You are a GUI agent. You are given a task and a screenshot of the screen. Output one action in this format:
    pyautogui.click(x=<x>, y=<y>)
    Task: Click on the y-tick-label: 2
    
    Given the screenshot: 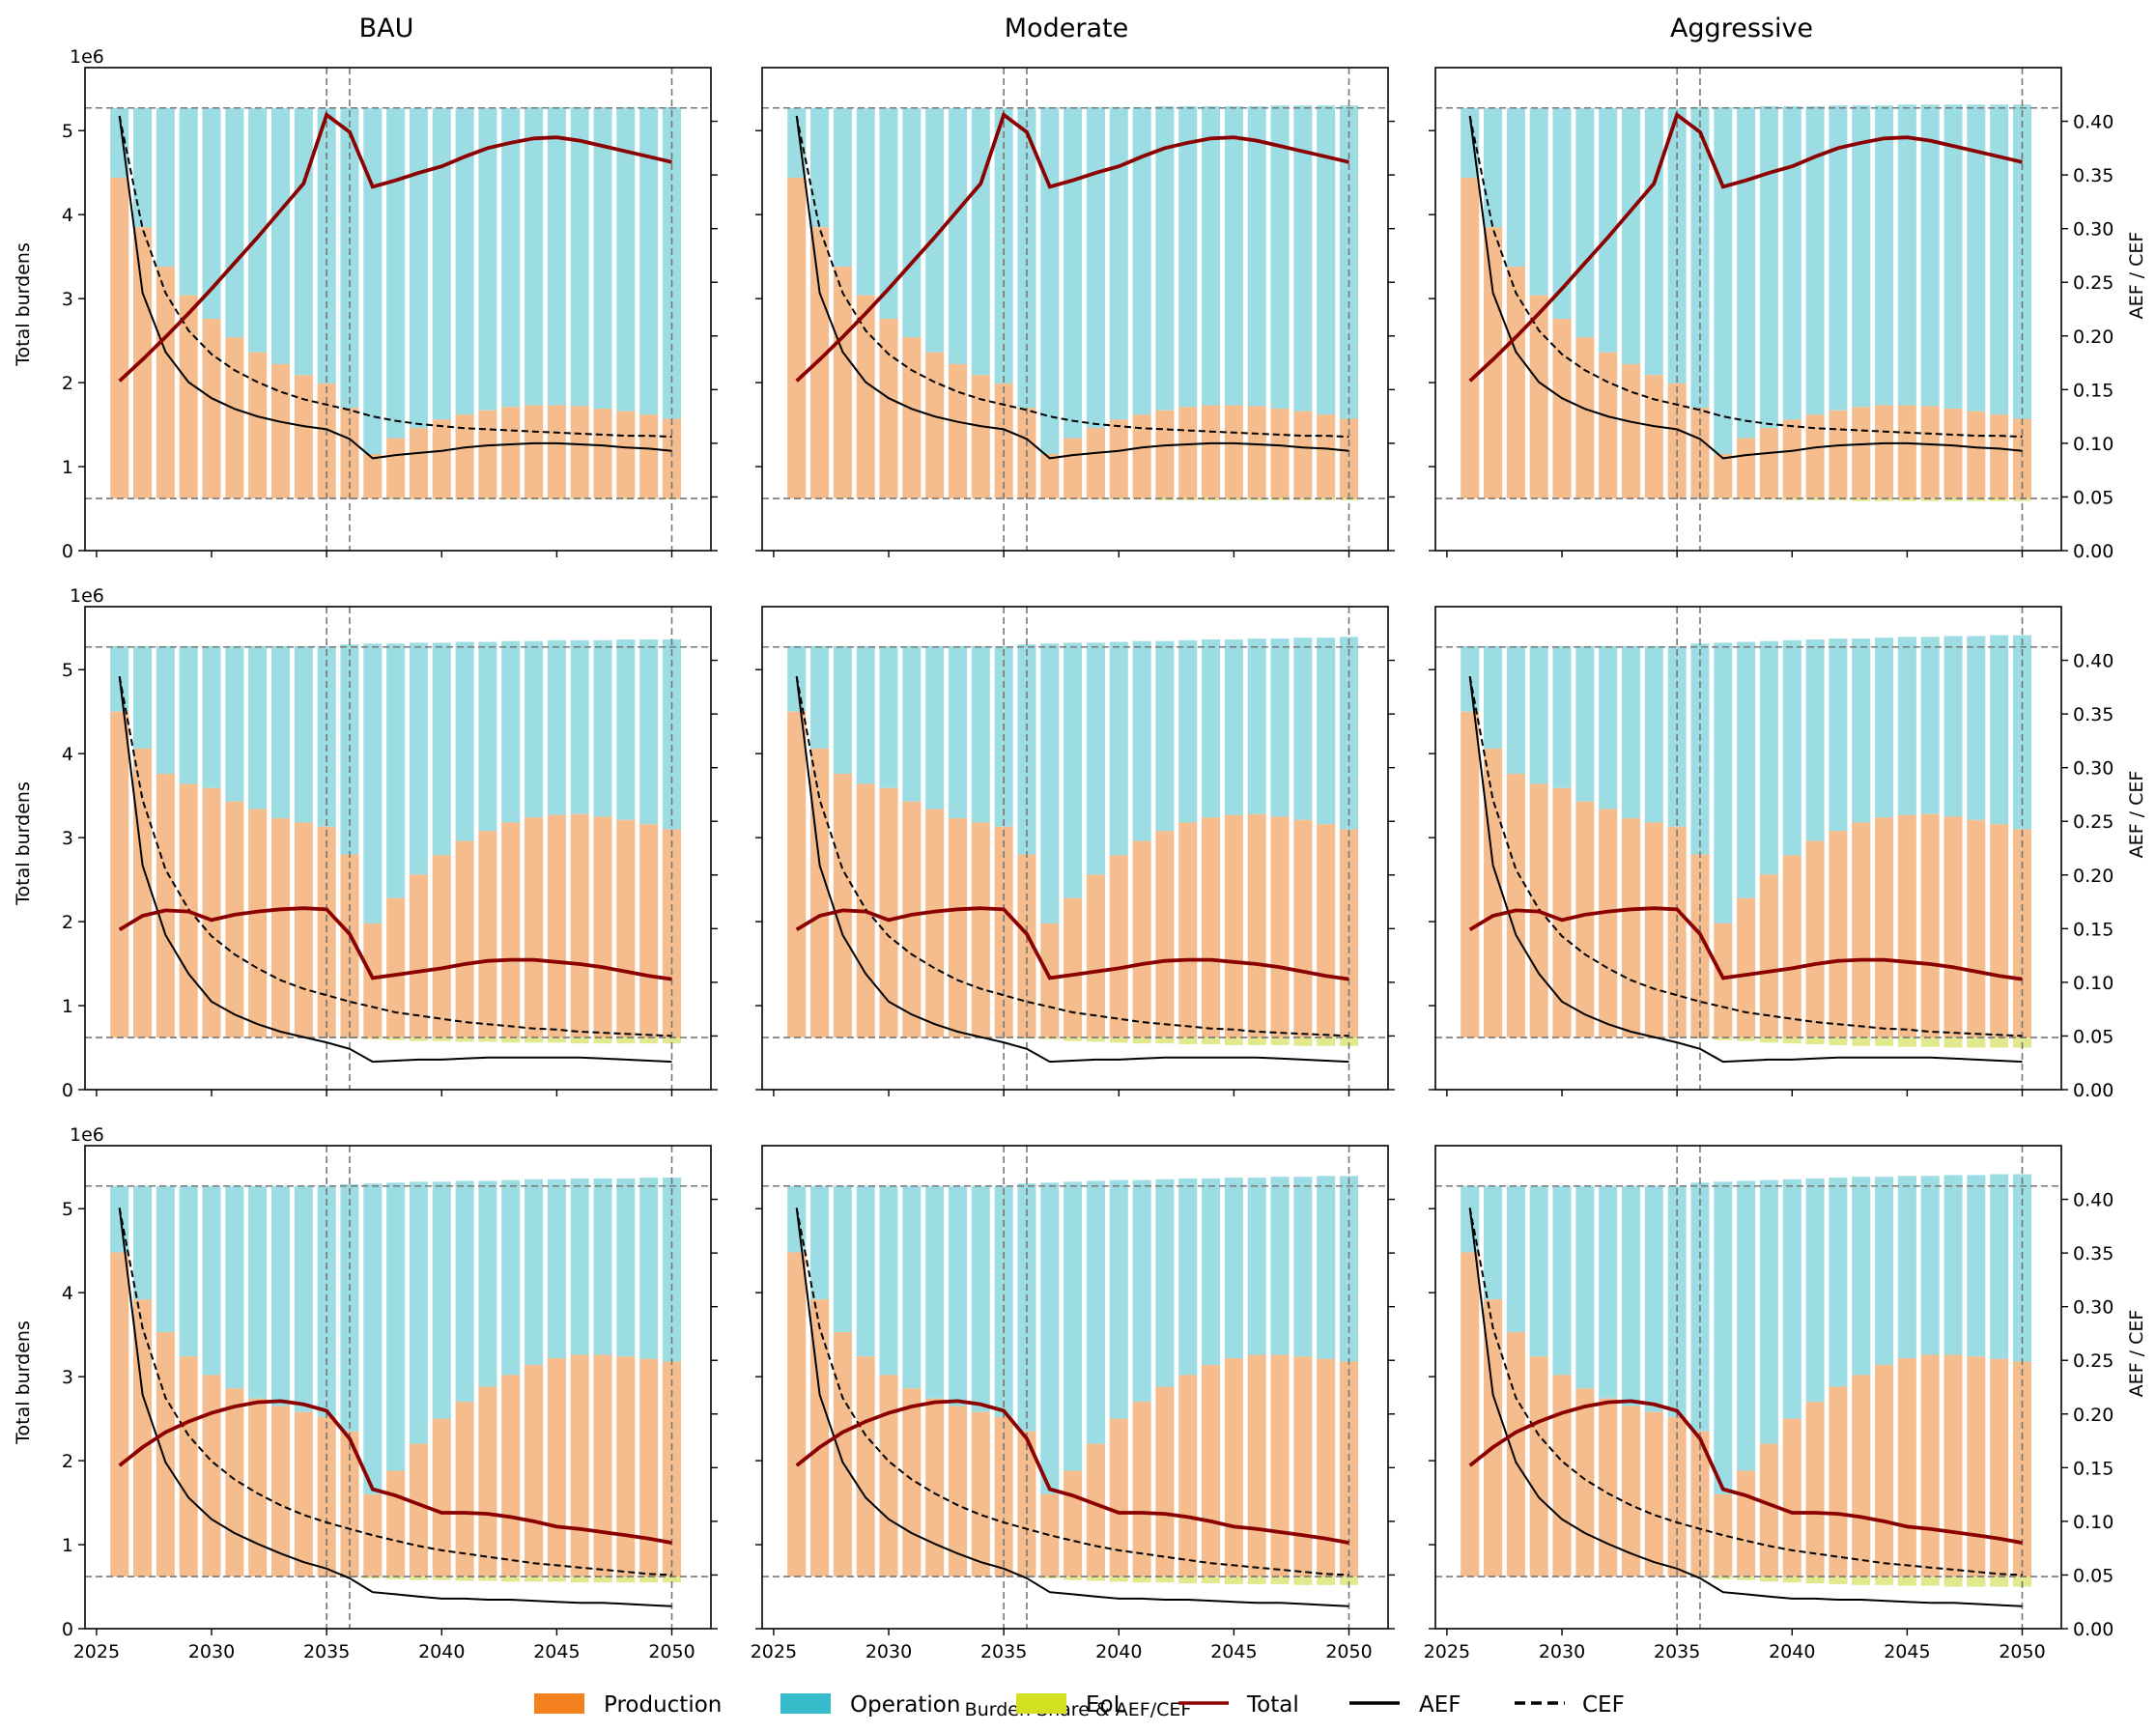 What is the action you would take?
    pyautogui.click(x=67, y=383)
    